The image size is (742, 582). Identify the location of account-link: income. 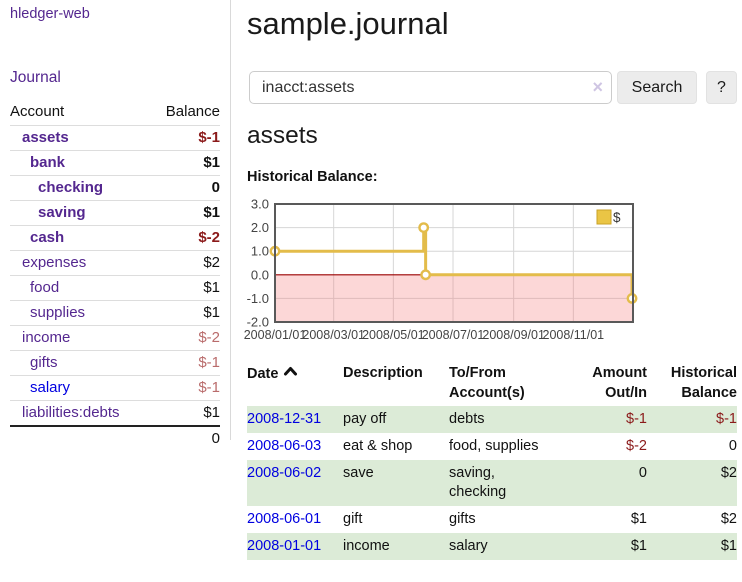
(46, 337).